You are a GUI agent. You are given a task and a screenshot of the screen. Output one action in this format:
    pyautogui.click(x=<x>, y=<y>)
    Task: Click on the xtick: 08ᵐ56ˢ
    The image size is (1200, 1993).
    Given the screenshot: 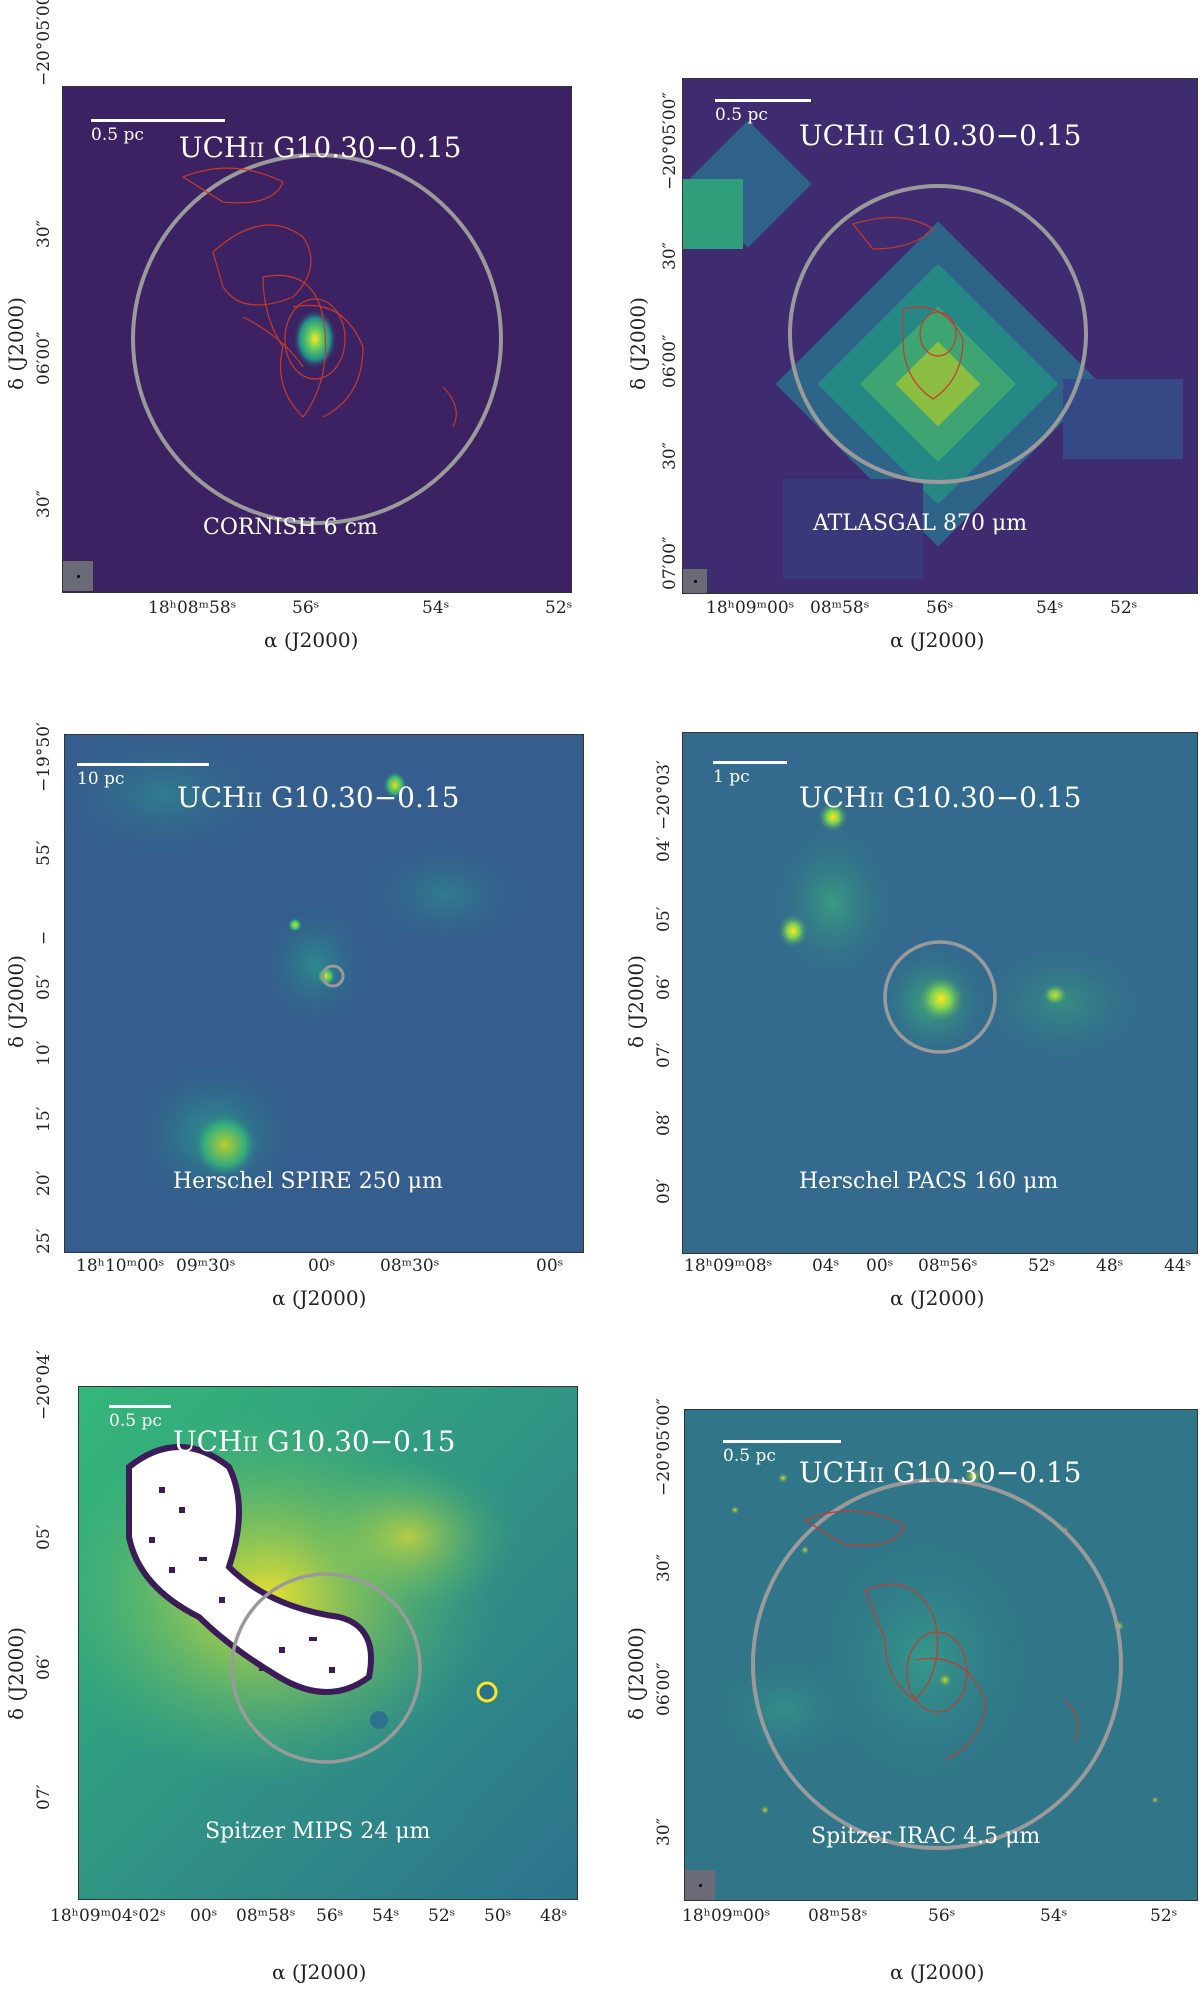 What is the action you would take?
    pyautogui.click(x=948, y=1266)
    